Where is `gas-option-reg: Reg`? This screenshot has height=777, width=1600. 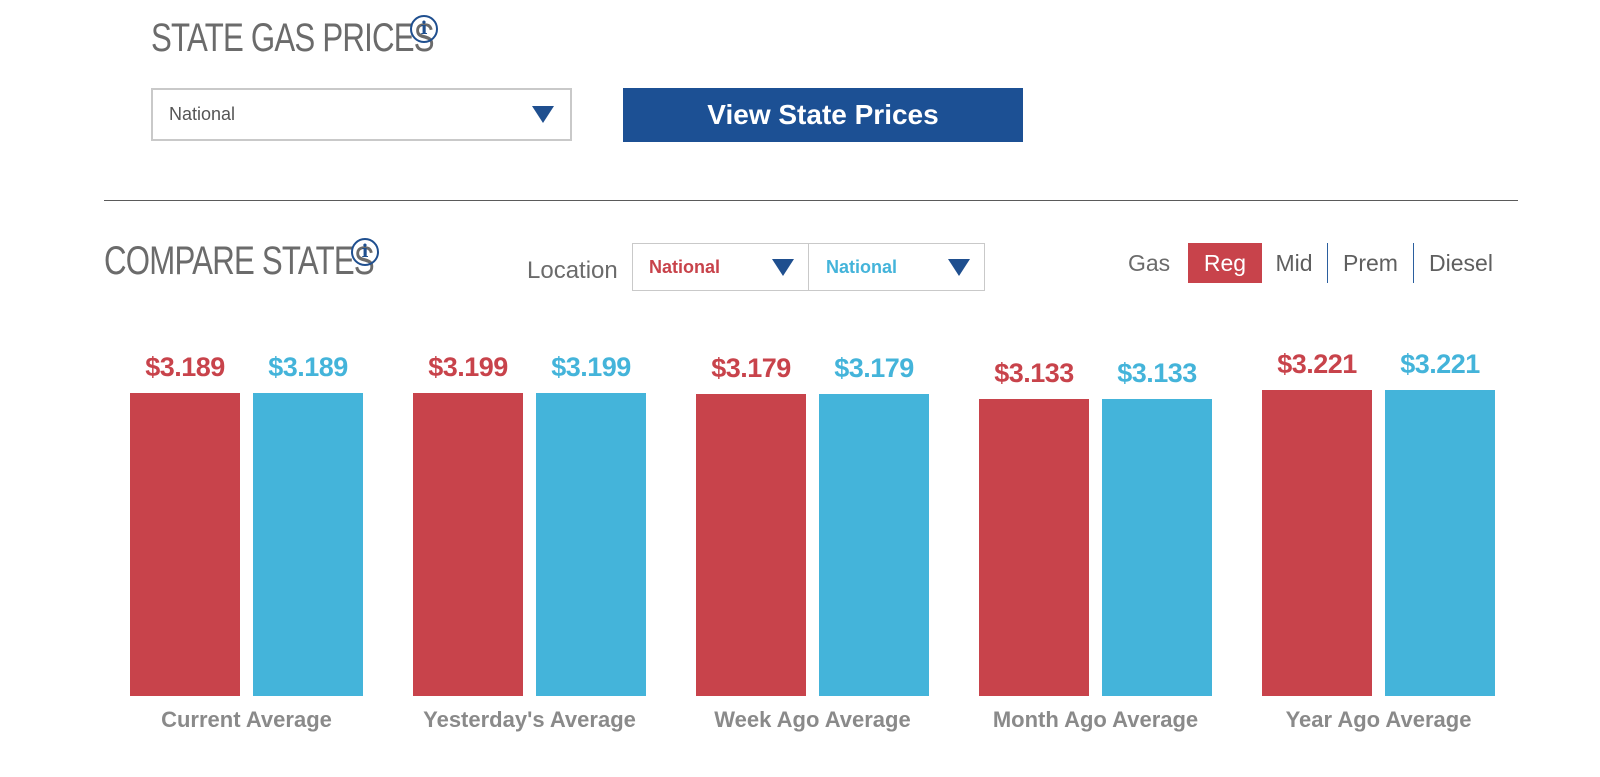 gas-option-reg: Reg is located at coordinates (1225, 263).